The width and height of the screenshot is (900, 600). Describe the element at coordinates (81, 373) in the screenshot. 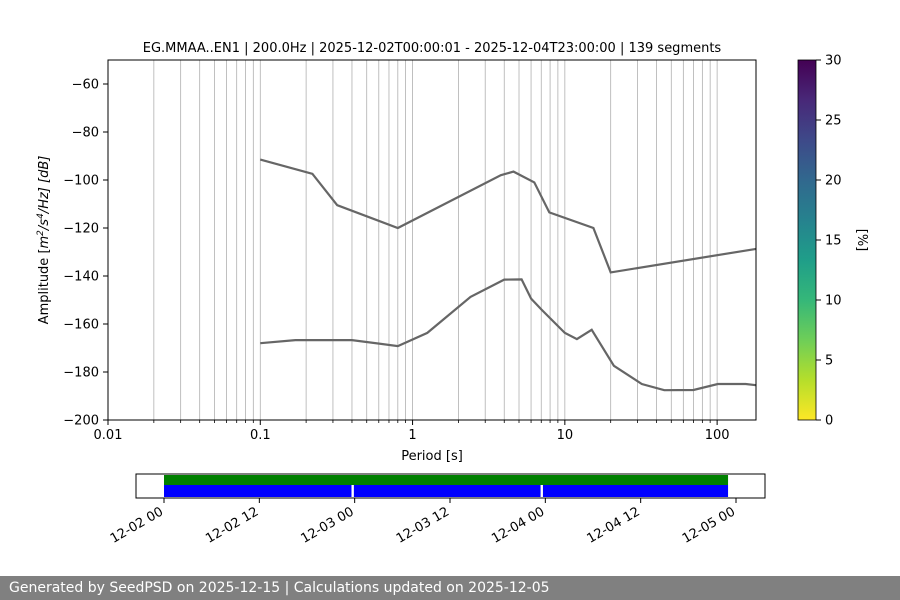

I see `y-tick-label: −180` at that location.